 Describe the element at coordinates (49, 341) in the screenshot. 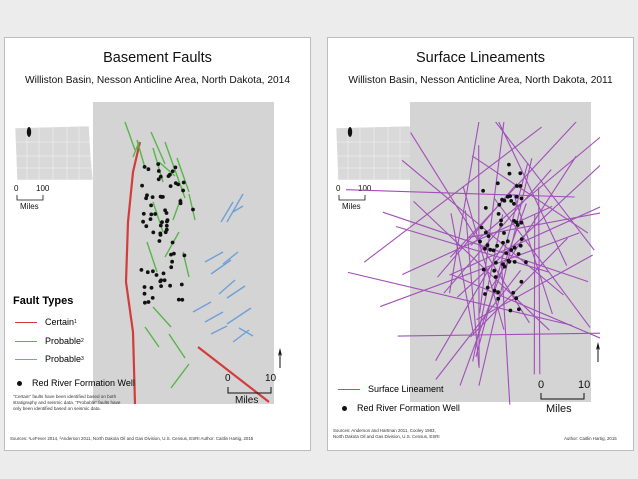

I see `legend-probable-2: Probable 2` at that location.